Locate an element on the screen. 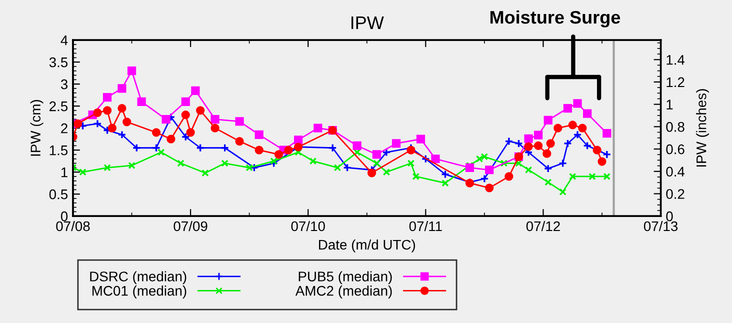 This screenshot has width=732, height=323. y-tick-label: 0.5 is located at coordinates (58, 194).